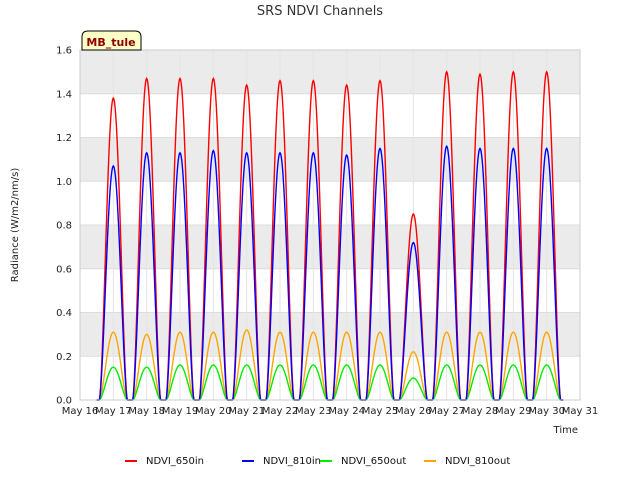 The image size is (640, 480). I want to click on y-tick-label: 0.4, so click(64, 313).